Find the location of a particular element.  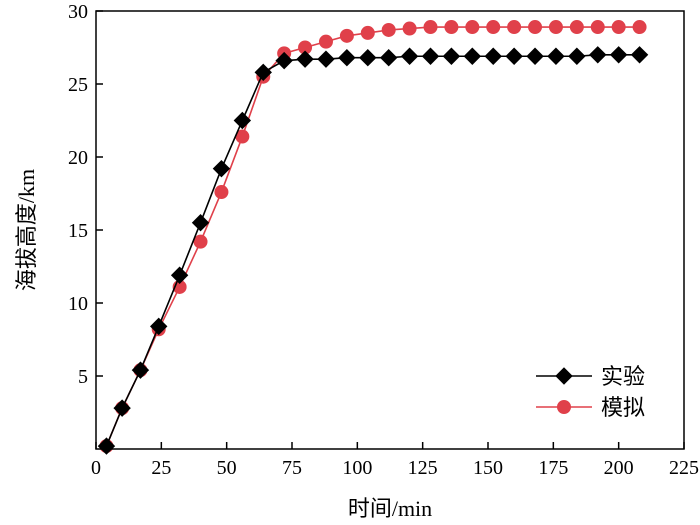

x-tick-label: 75 is located at coordinates (292, 468).